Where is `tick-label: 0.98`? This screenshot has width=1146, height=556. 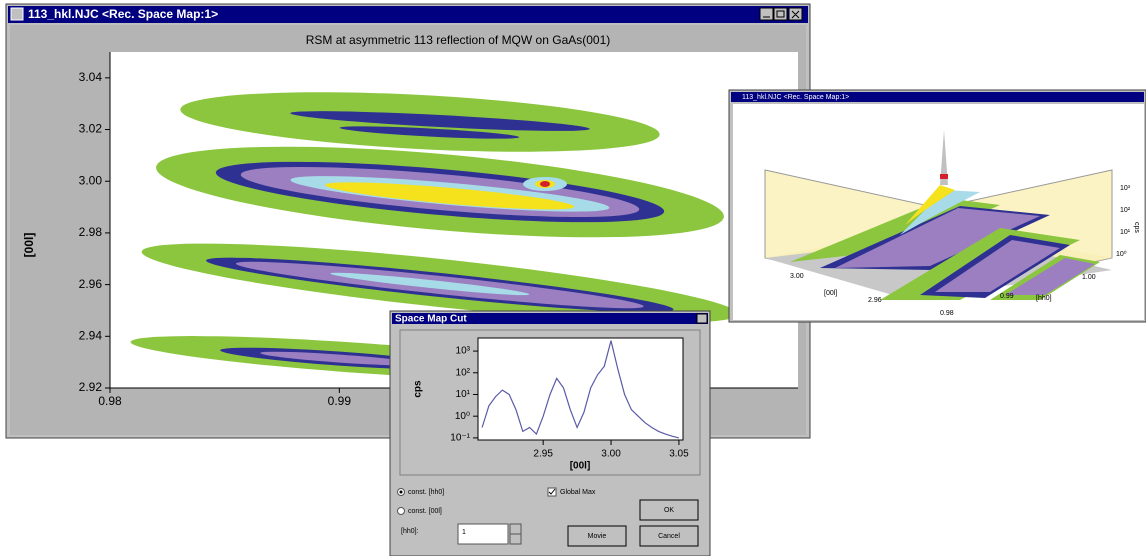 tick-label: 0.98 is located at coordinates (947, 313).